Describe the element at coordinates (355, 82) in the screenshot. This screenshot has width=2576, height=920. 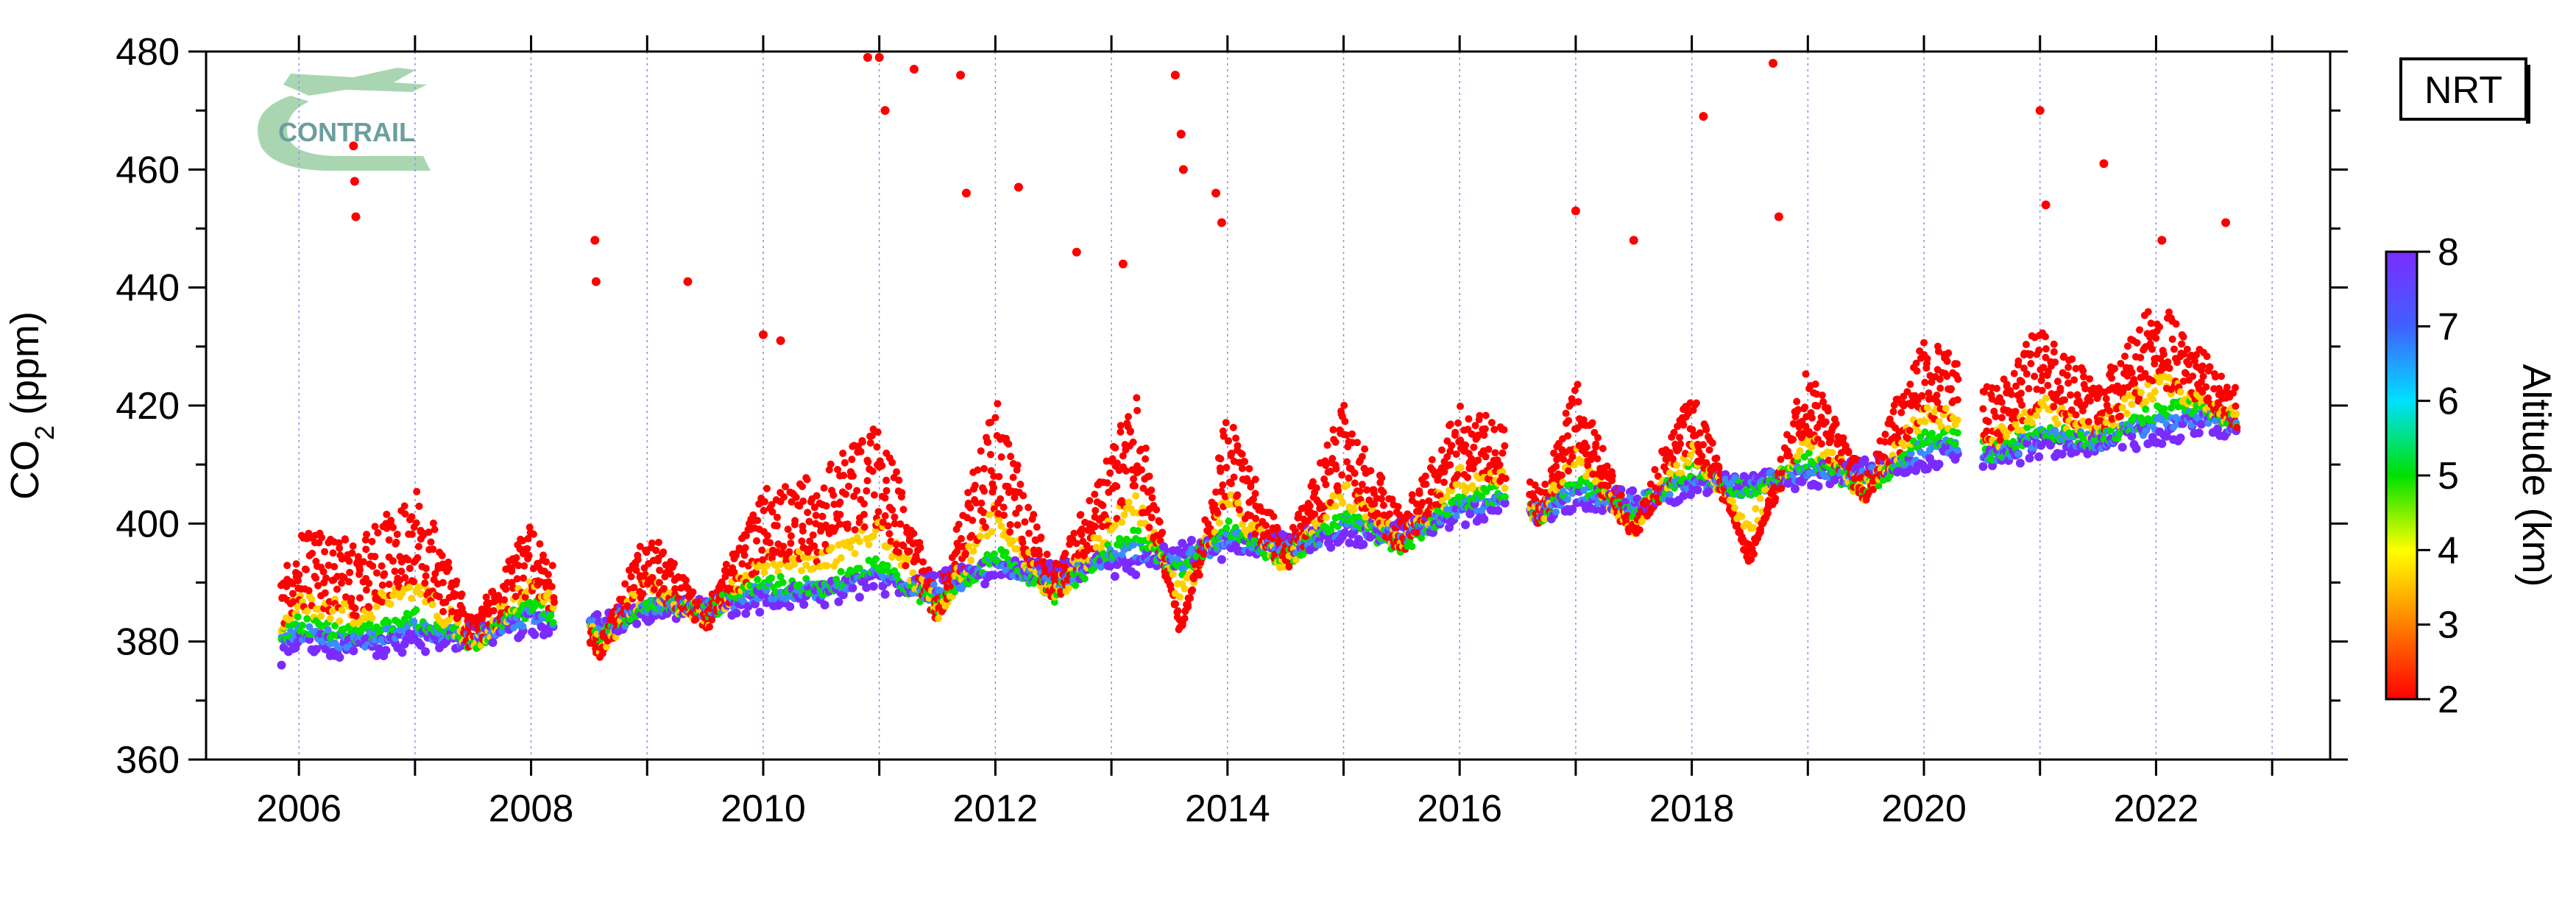
I see `contrail-logo-plane` at that location.